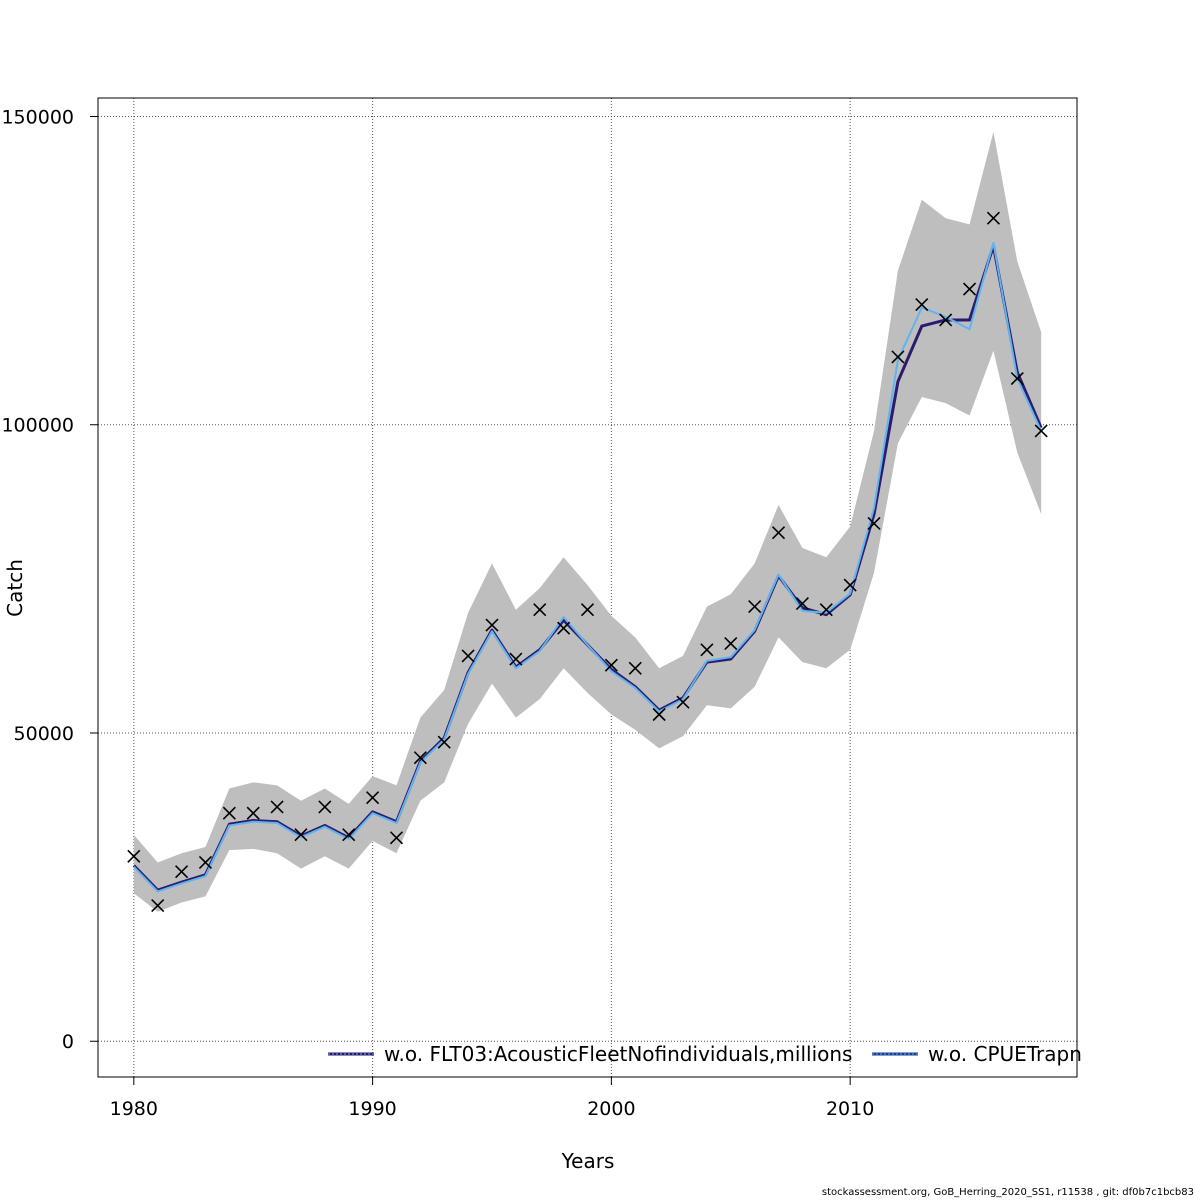 This screenshot has width=1200, height=1200. Describe the element at coordinates (15, 588) in the screenshot. I see `y-axis-title: Catch` at that location.